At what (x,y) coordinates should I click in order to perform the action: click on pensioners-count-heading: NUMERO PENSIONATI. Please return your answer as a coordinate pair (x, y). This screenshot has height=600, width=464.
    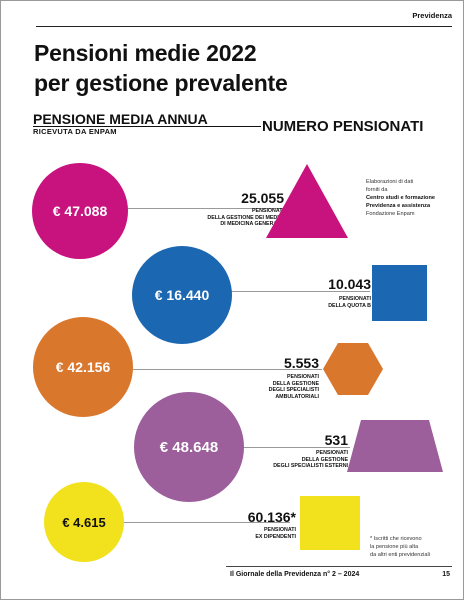
    Looking at the image, I should click on (343, 126).